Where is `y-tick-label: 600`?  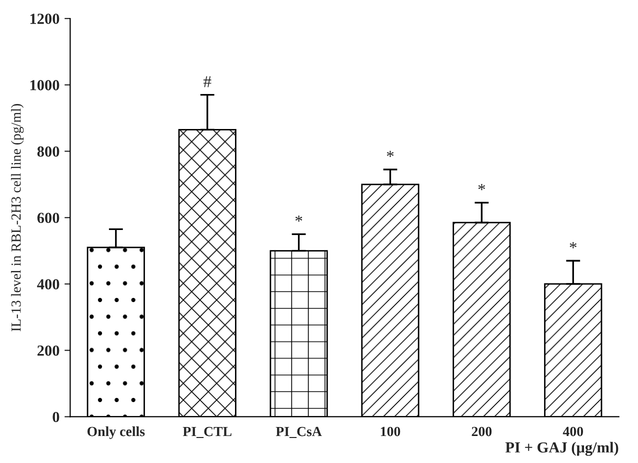
y-tick-label: 600 is located at coordinates (48, 218).